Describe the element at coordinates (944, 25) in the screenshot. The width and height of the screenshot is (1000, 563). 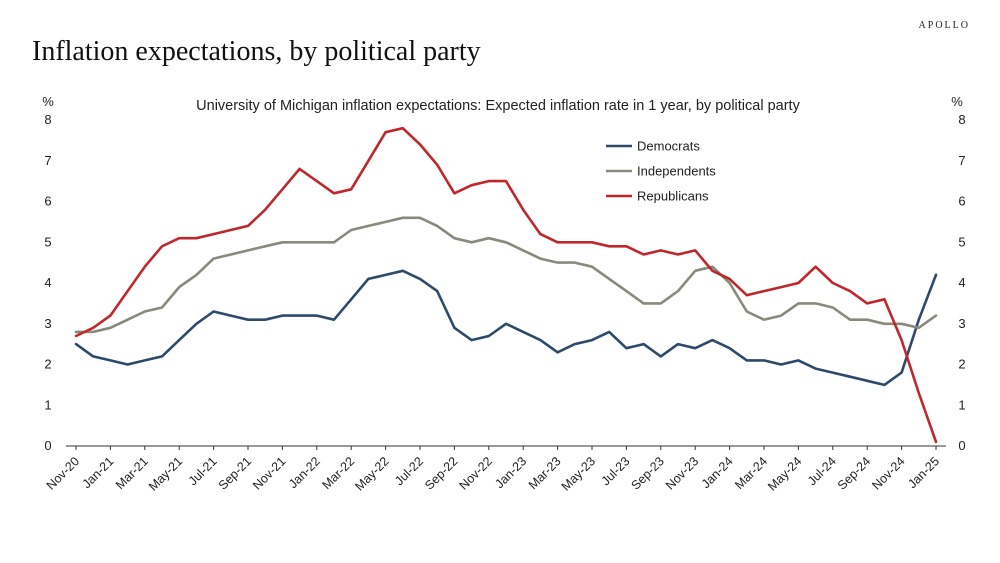
I see `brand-logo: APOLLO` at that location.